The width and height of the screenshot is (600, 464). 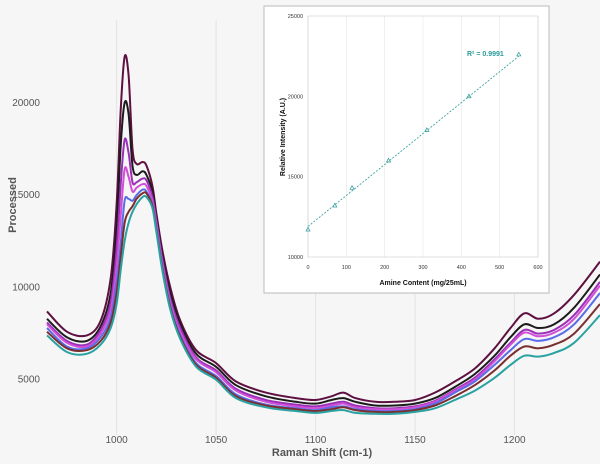 What do you see at coordinates (295, 17) in the screenshot?
I see `inset-y-tick-label: 25000` at bounding box center [295, 17].